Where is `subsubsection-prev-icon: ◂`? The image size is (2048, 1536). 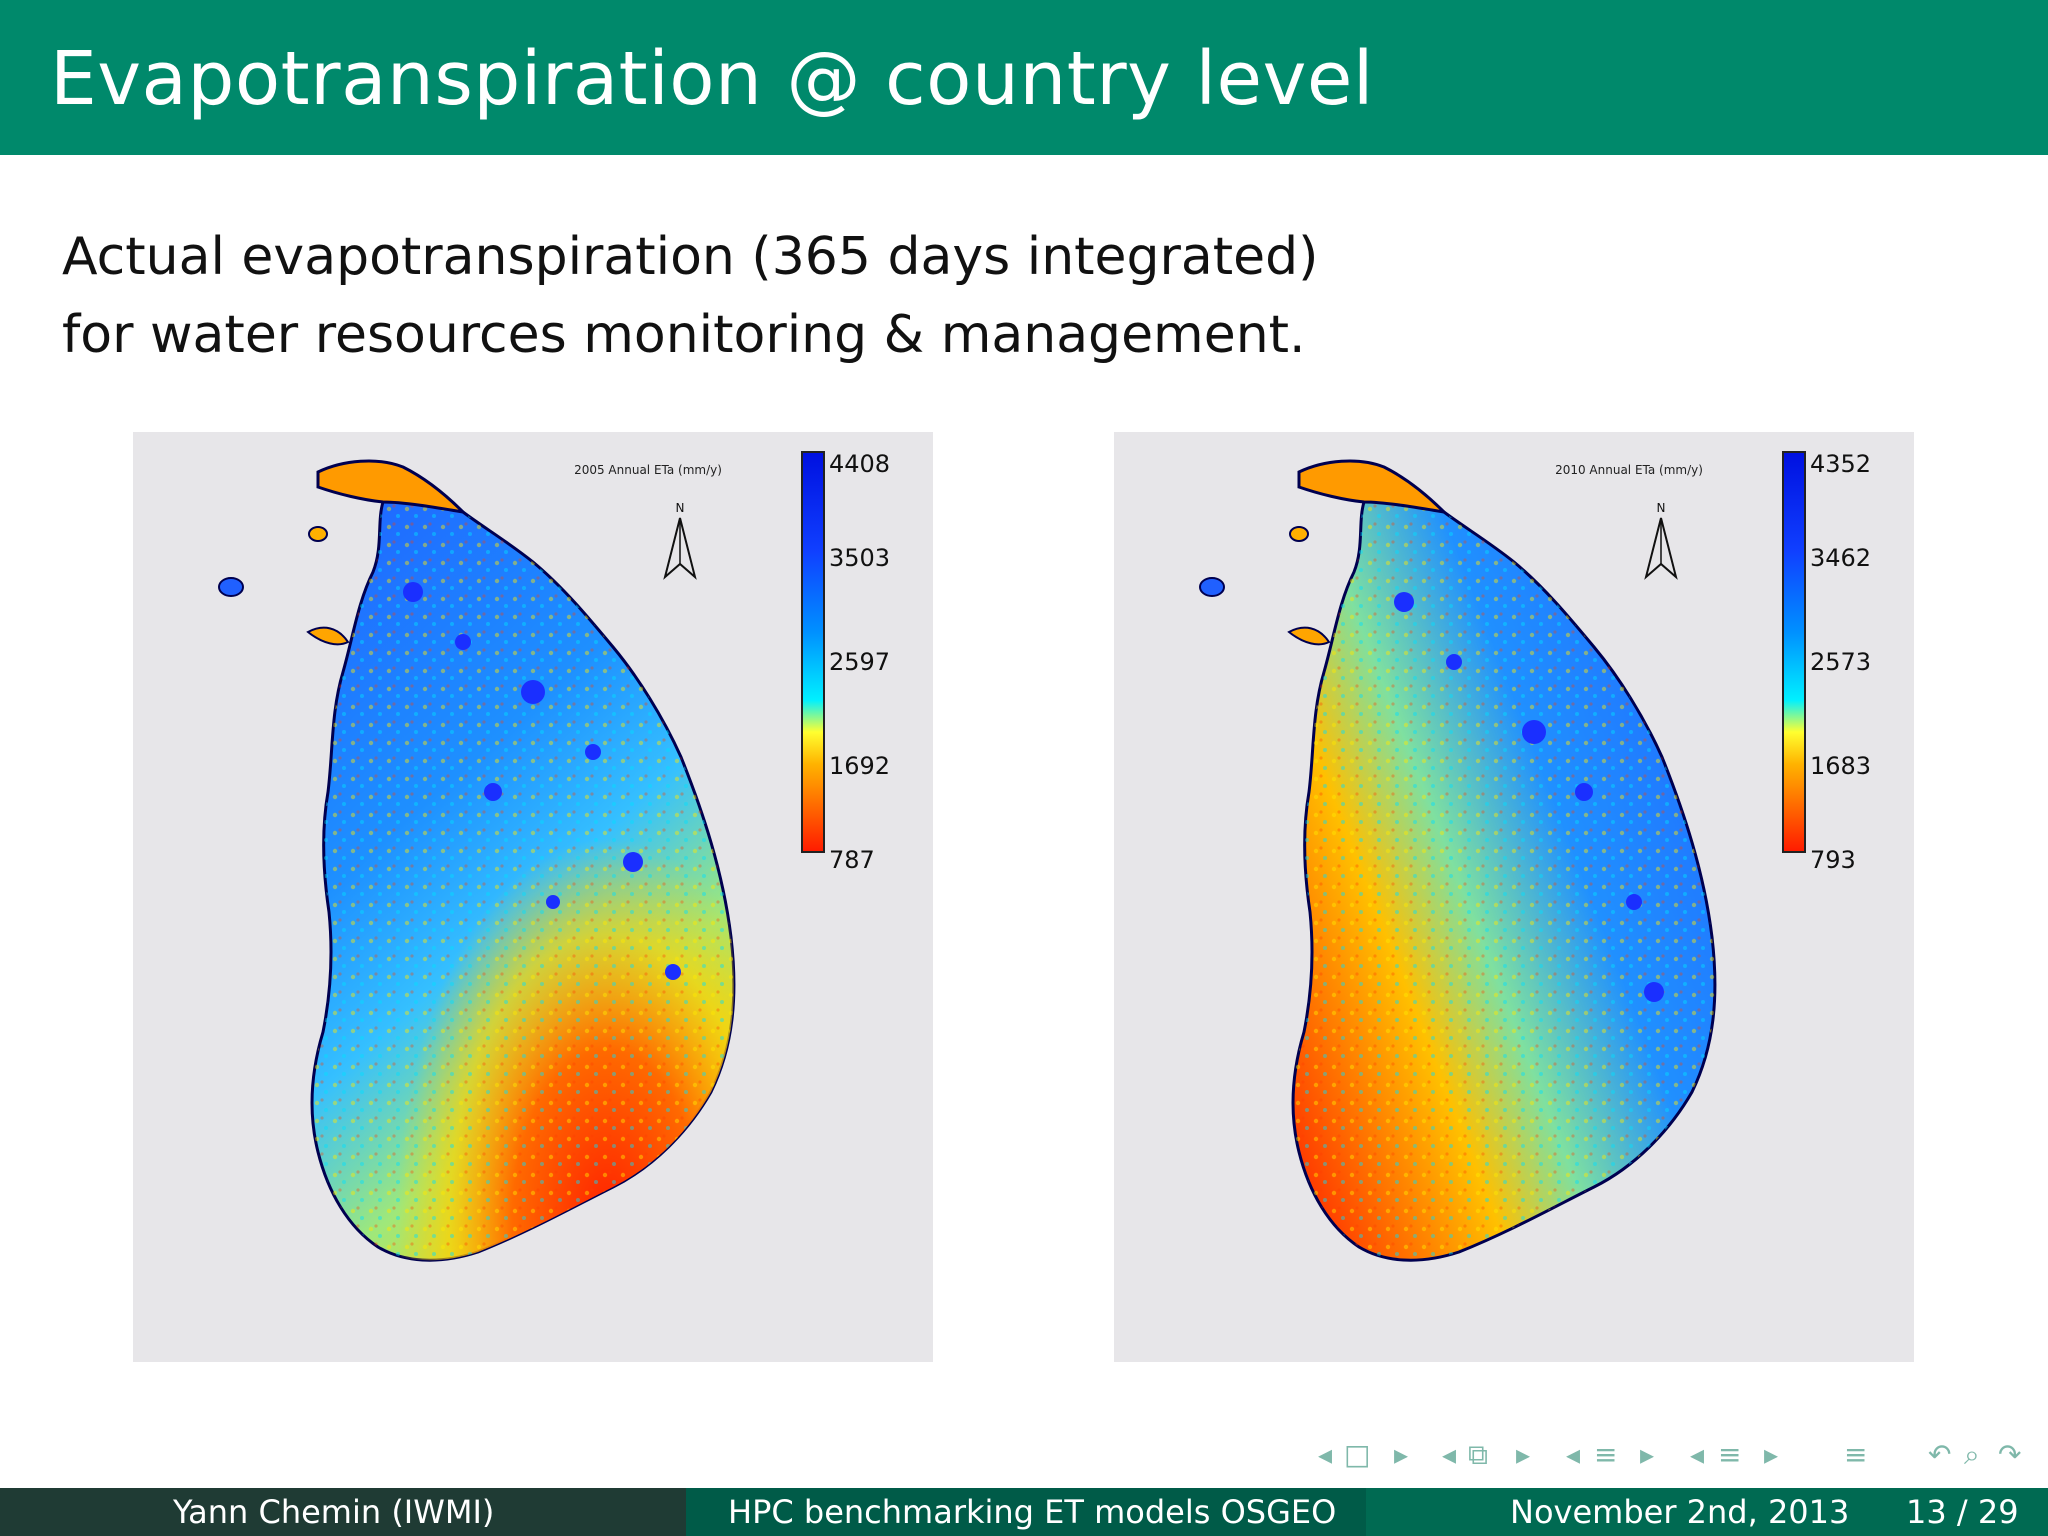
subsubsection-prev-icon: ◂ is located at coordinates (1697, 1454).